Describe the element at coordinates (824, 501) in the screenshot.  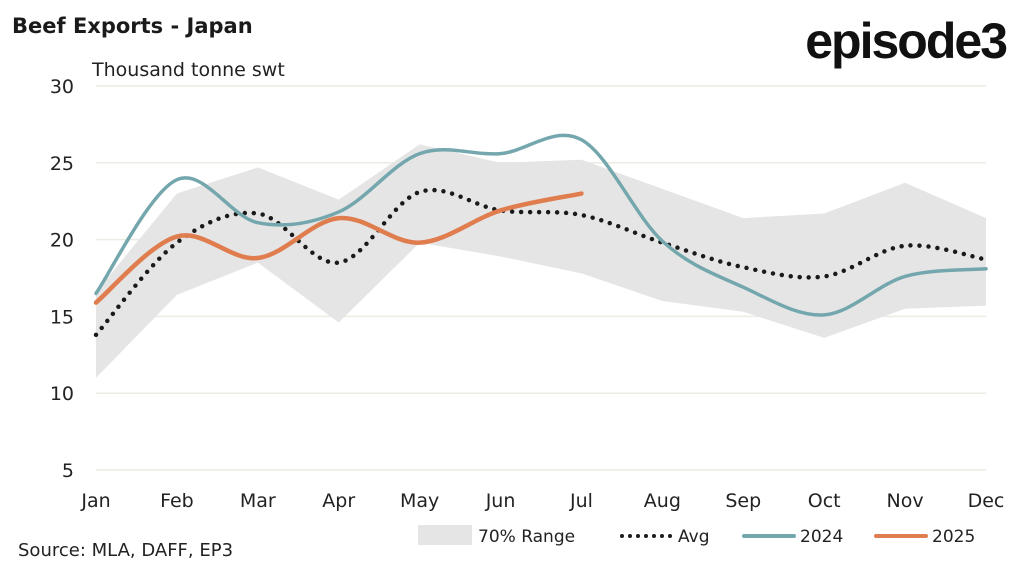
I see `x-tick-label: Oct` at that location.